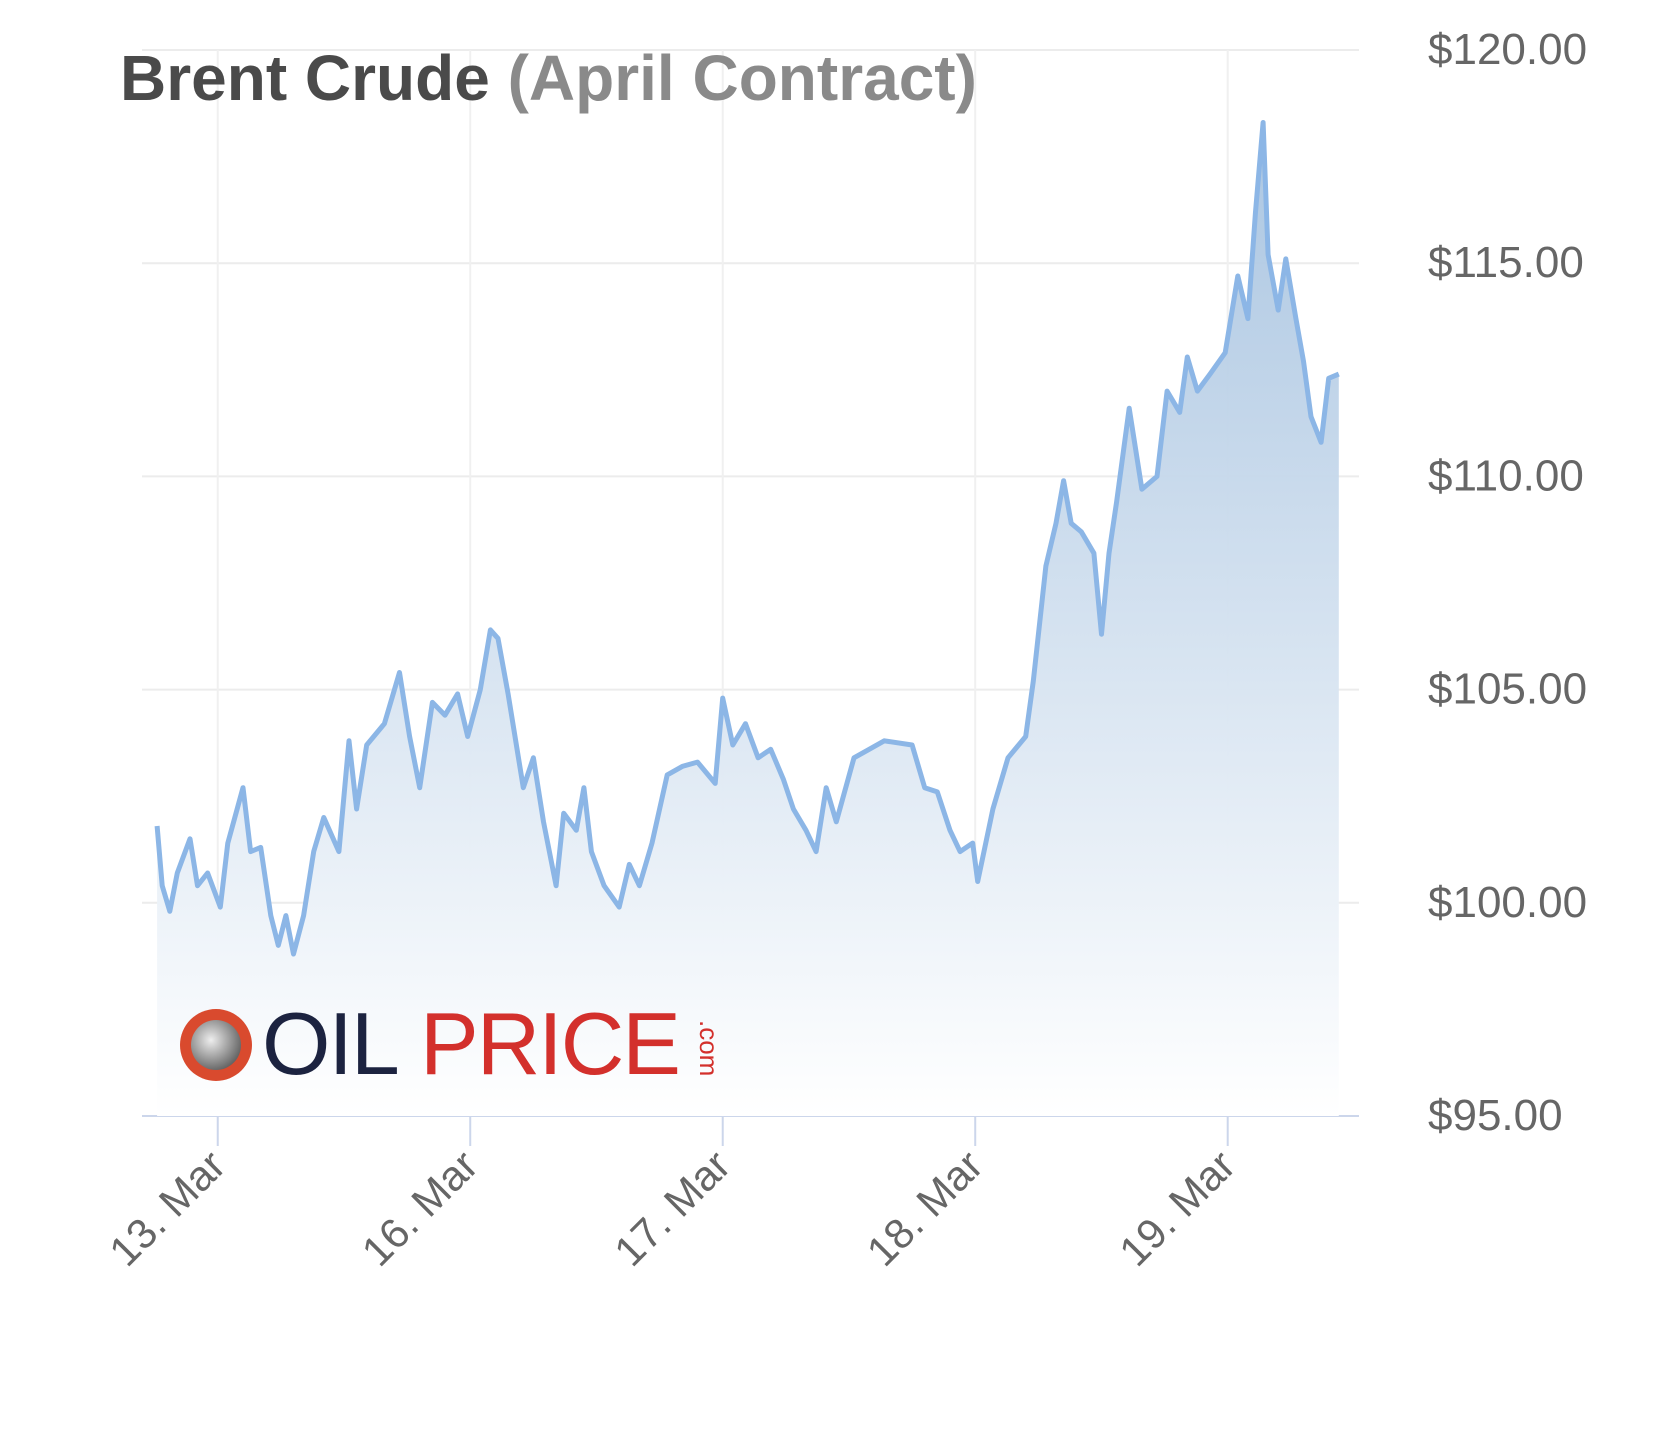  Describe the element at coordinates (216, 1045) in the screenshot. I see `logo-drop` at that location.